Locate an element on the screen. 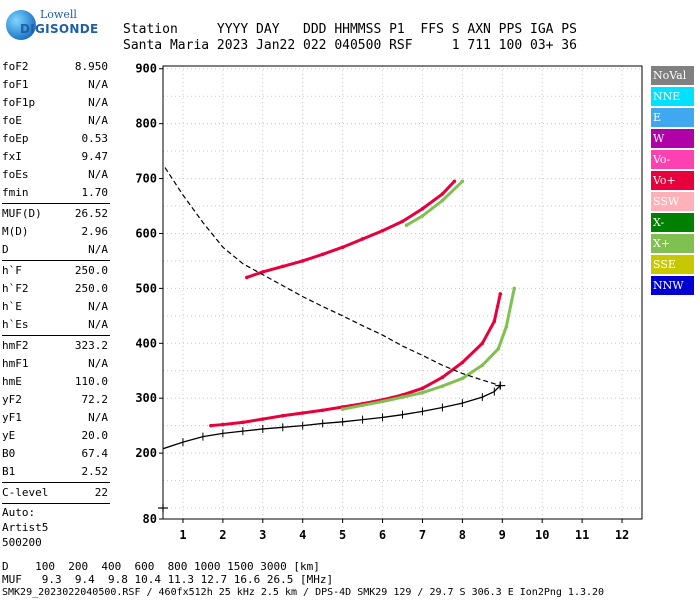 Image resolution: width=700 pixels, height=600 pixels. y-tick-label-7: 800 is located at coordinates (146, 124).